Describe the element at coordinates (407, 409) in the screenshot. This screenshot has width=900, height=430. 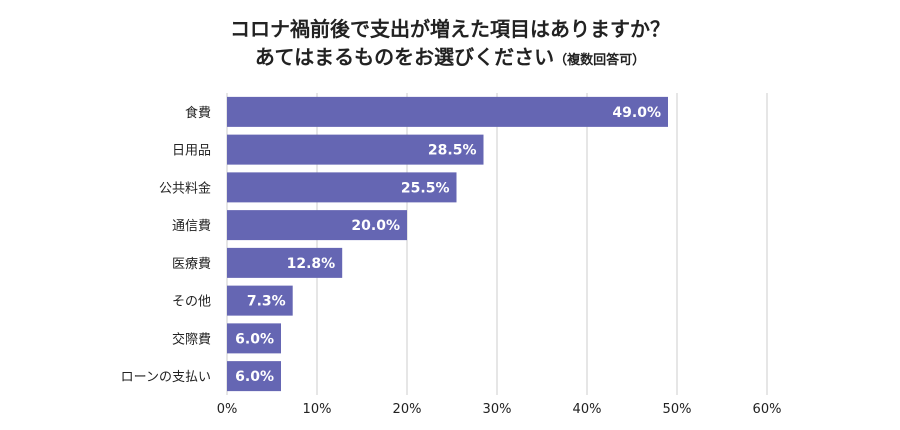
I see `x-tick-label: 20%` at that location.